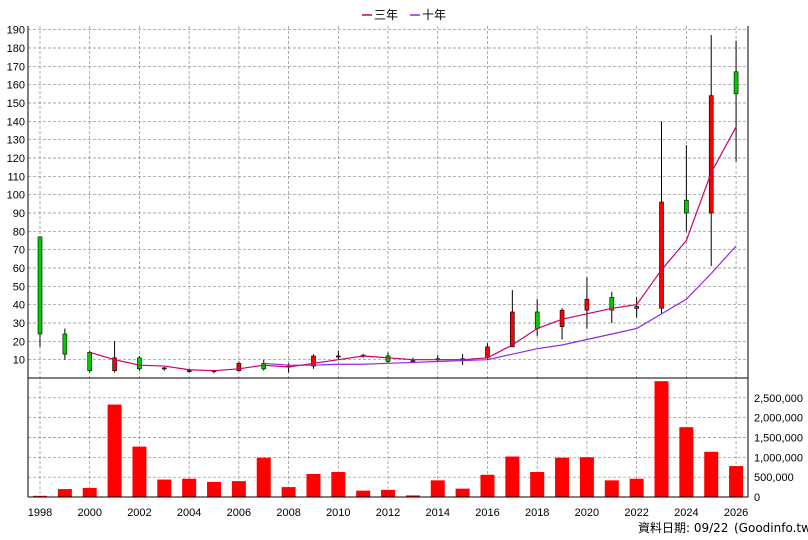  I want to click on volume-tick-label: 1,000,000, so click(778, 458).